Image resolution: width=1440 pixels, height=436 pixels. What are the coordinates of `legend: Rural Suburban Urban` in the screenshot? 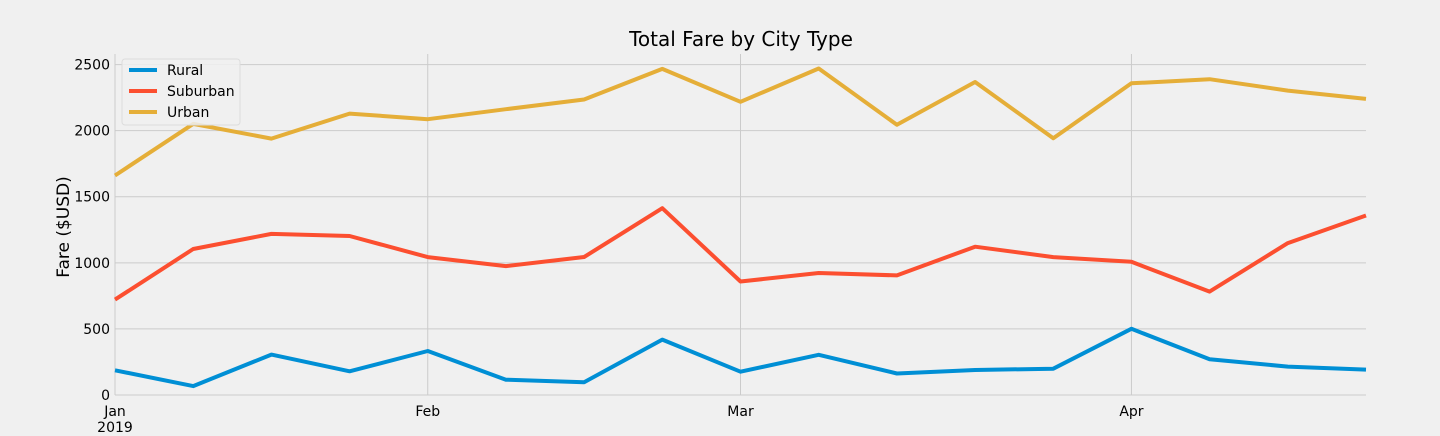 It's located at (181, 92).